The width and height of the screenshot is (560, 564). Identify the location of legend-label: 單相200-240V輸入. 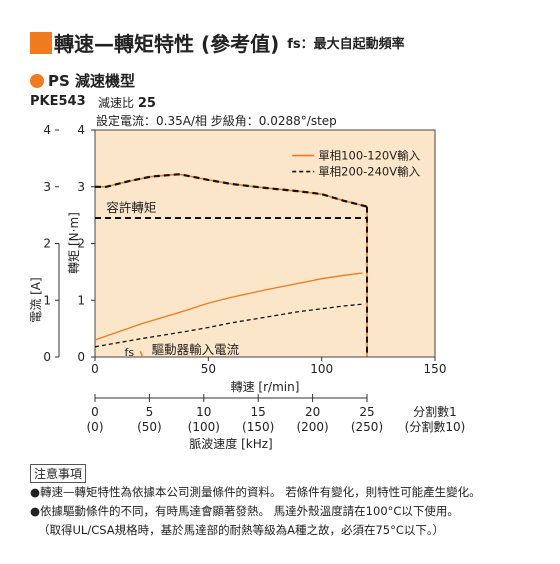
(369, 172).